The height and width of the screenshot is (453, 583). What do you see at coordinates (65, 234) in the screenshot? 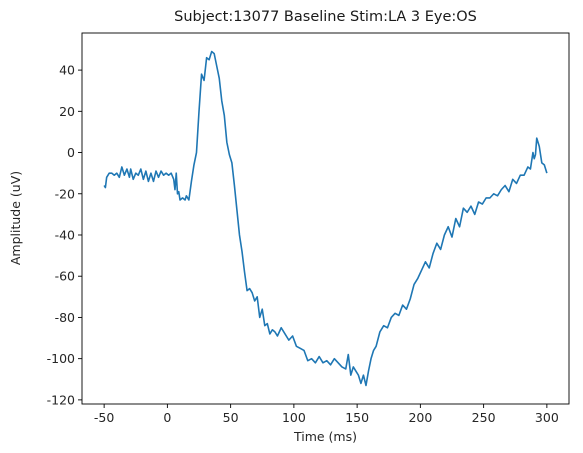
I see `y-tick-label: -40` at bounding box center [65, 234].